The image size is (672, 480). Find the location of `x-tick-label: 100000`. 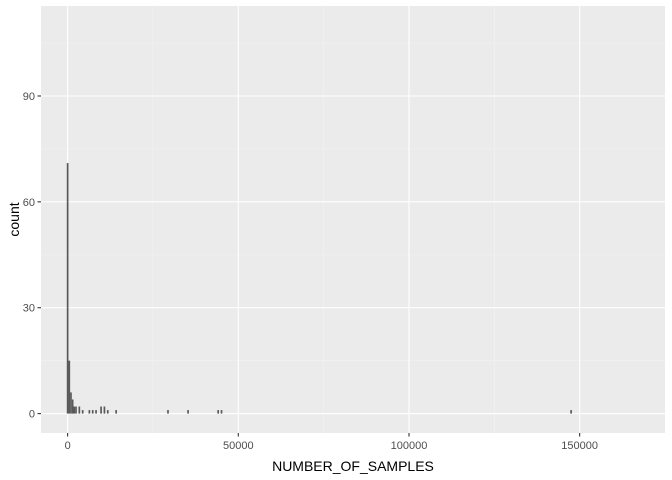

x-tick-label: 100000 is located at coordinates (409, 446).